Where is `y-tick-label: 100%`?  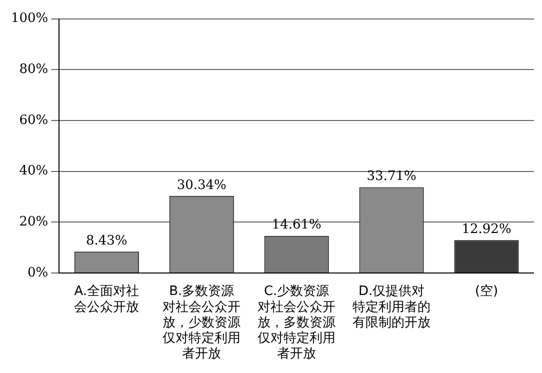 y-tick-label: 100% is located at coordinates (29, 18).